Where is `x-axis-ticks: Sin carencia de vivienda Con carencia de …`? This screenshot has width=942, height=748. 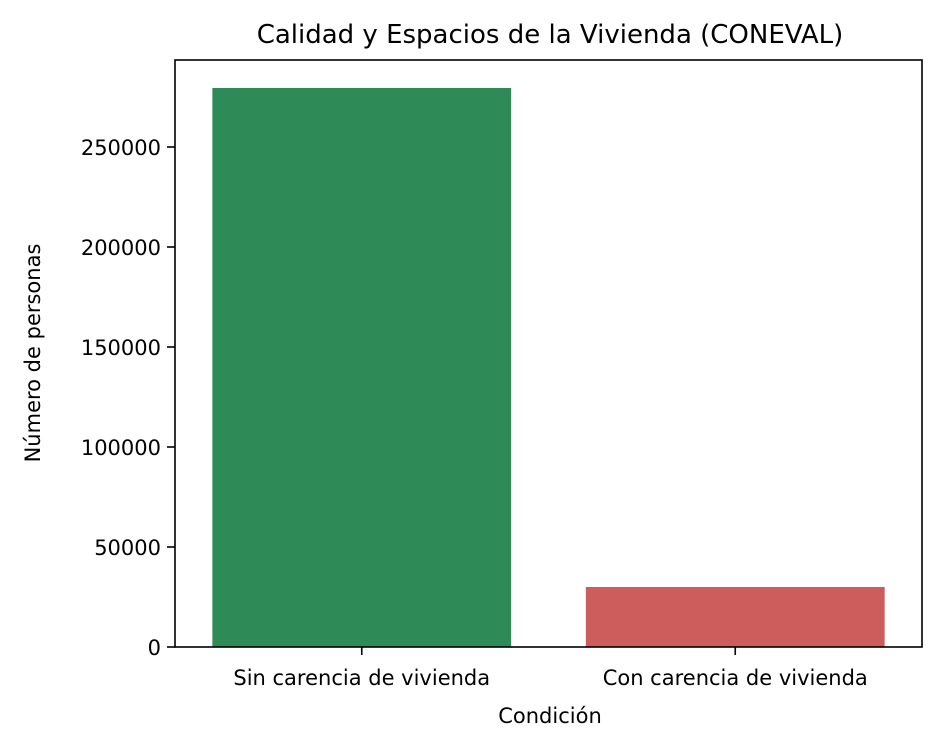
x-axis-ticks: Sin carencia de vivienda Con carencia de … is located at coordinates (550, 668).